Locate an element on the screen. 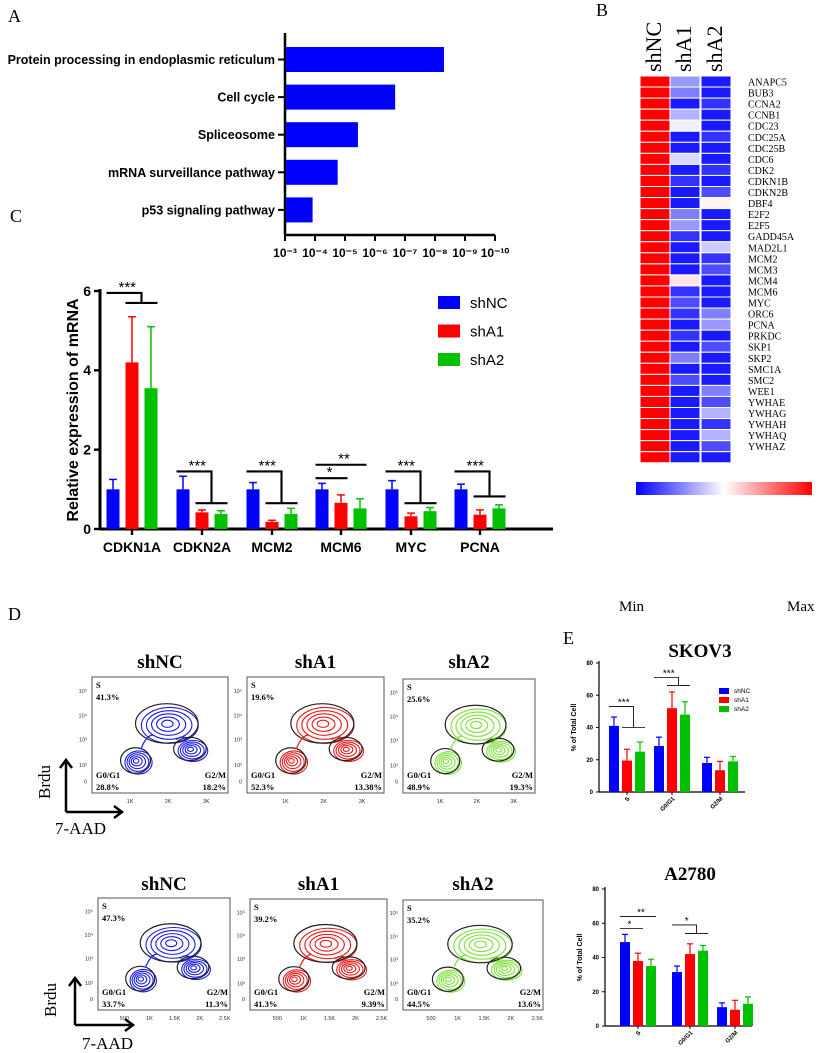  flow-y-tick-label: 0 is located at coordinates (396, 1000).